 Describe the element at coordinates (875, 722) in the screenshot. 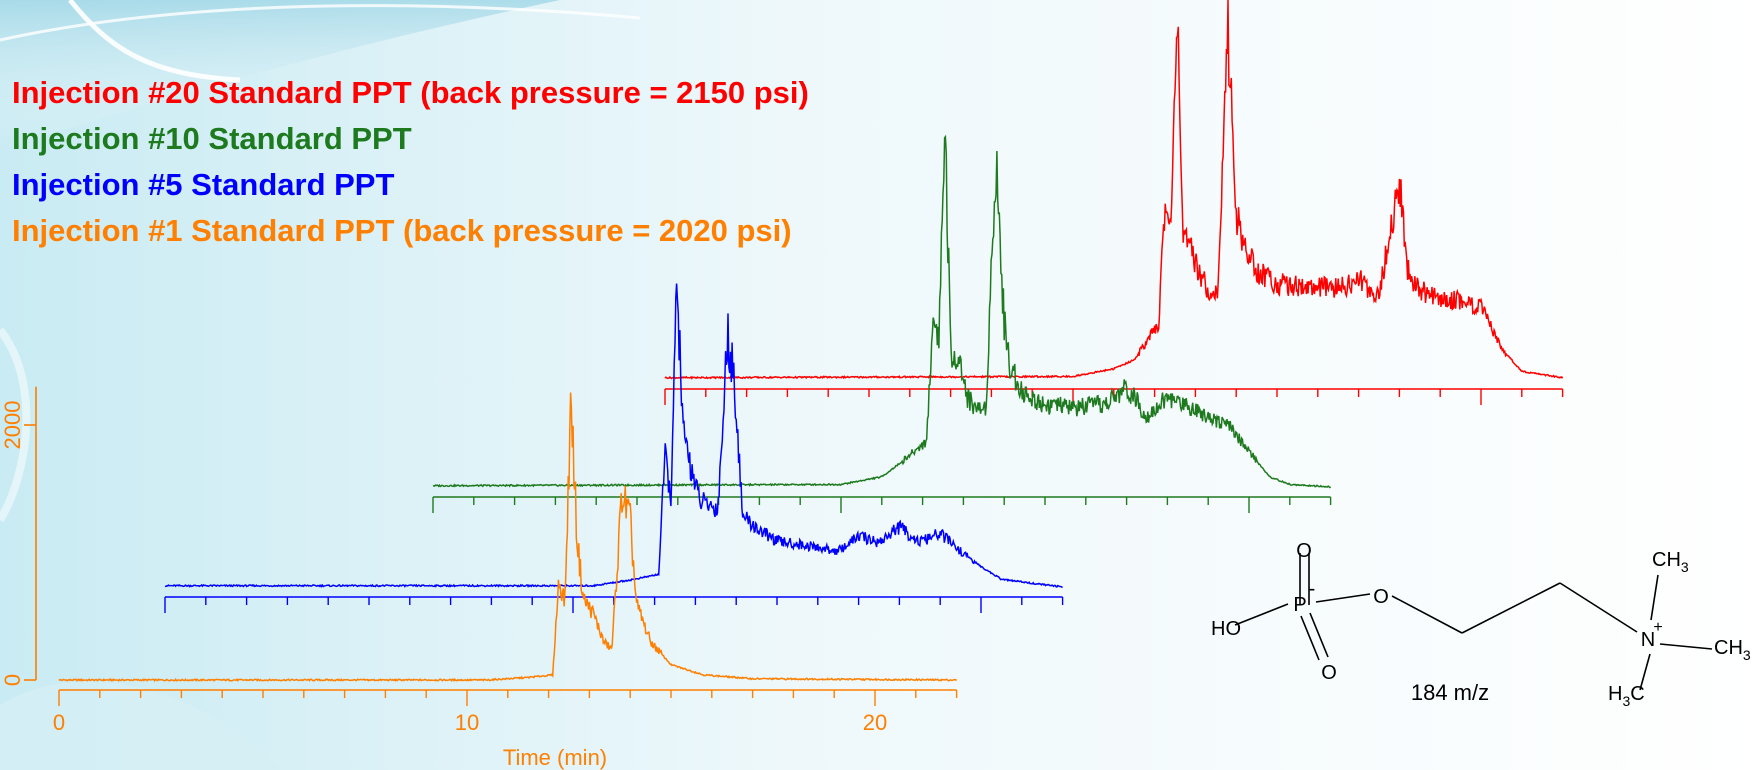

I see `x-tick-label: 20` at that location.